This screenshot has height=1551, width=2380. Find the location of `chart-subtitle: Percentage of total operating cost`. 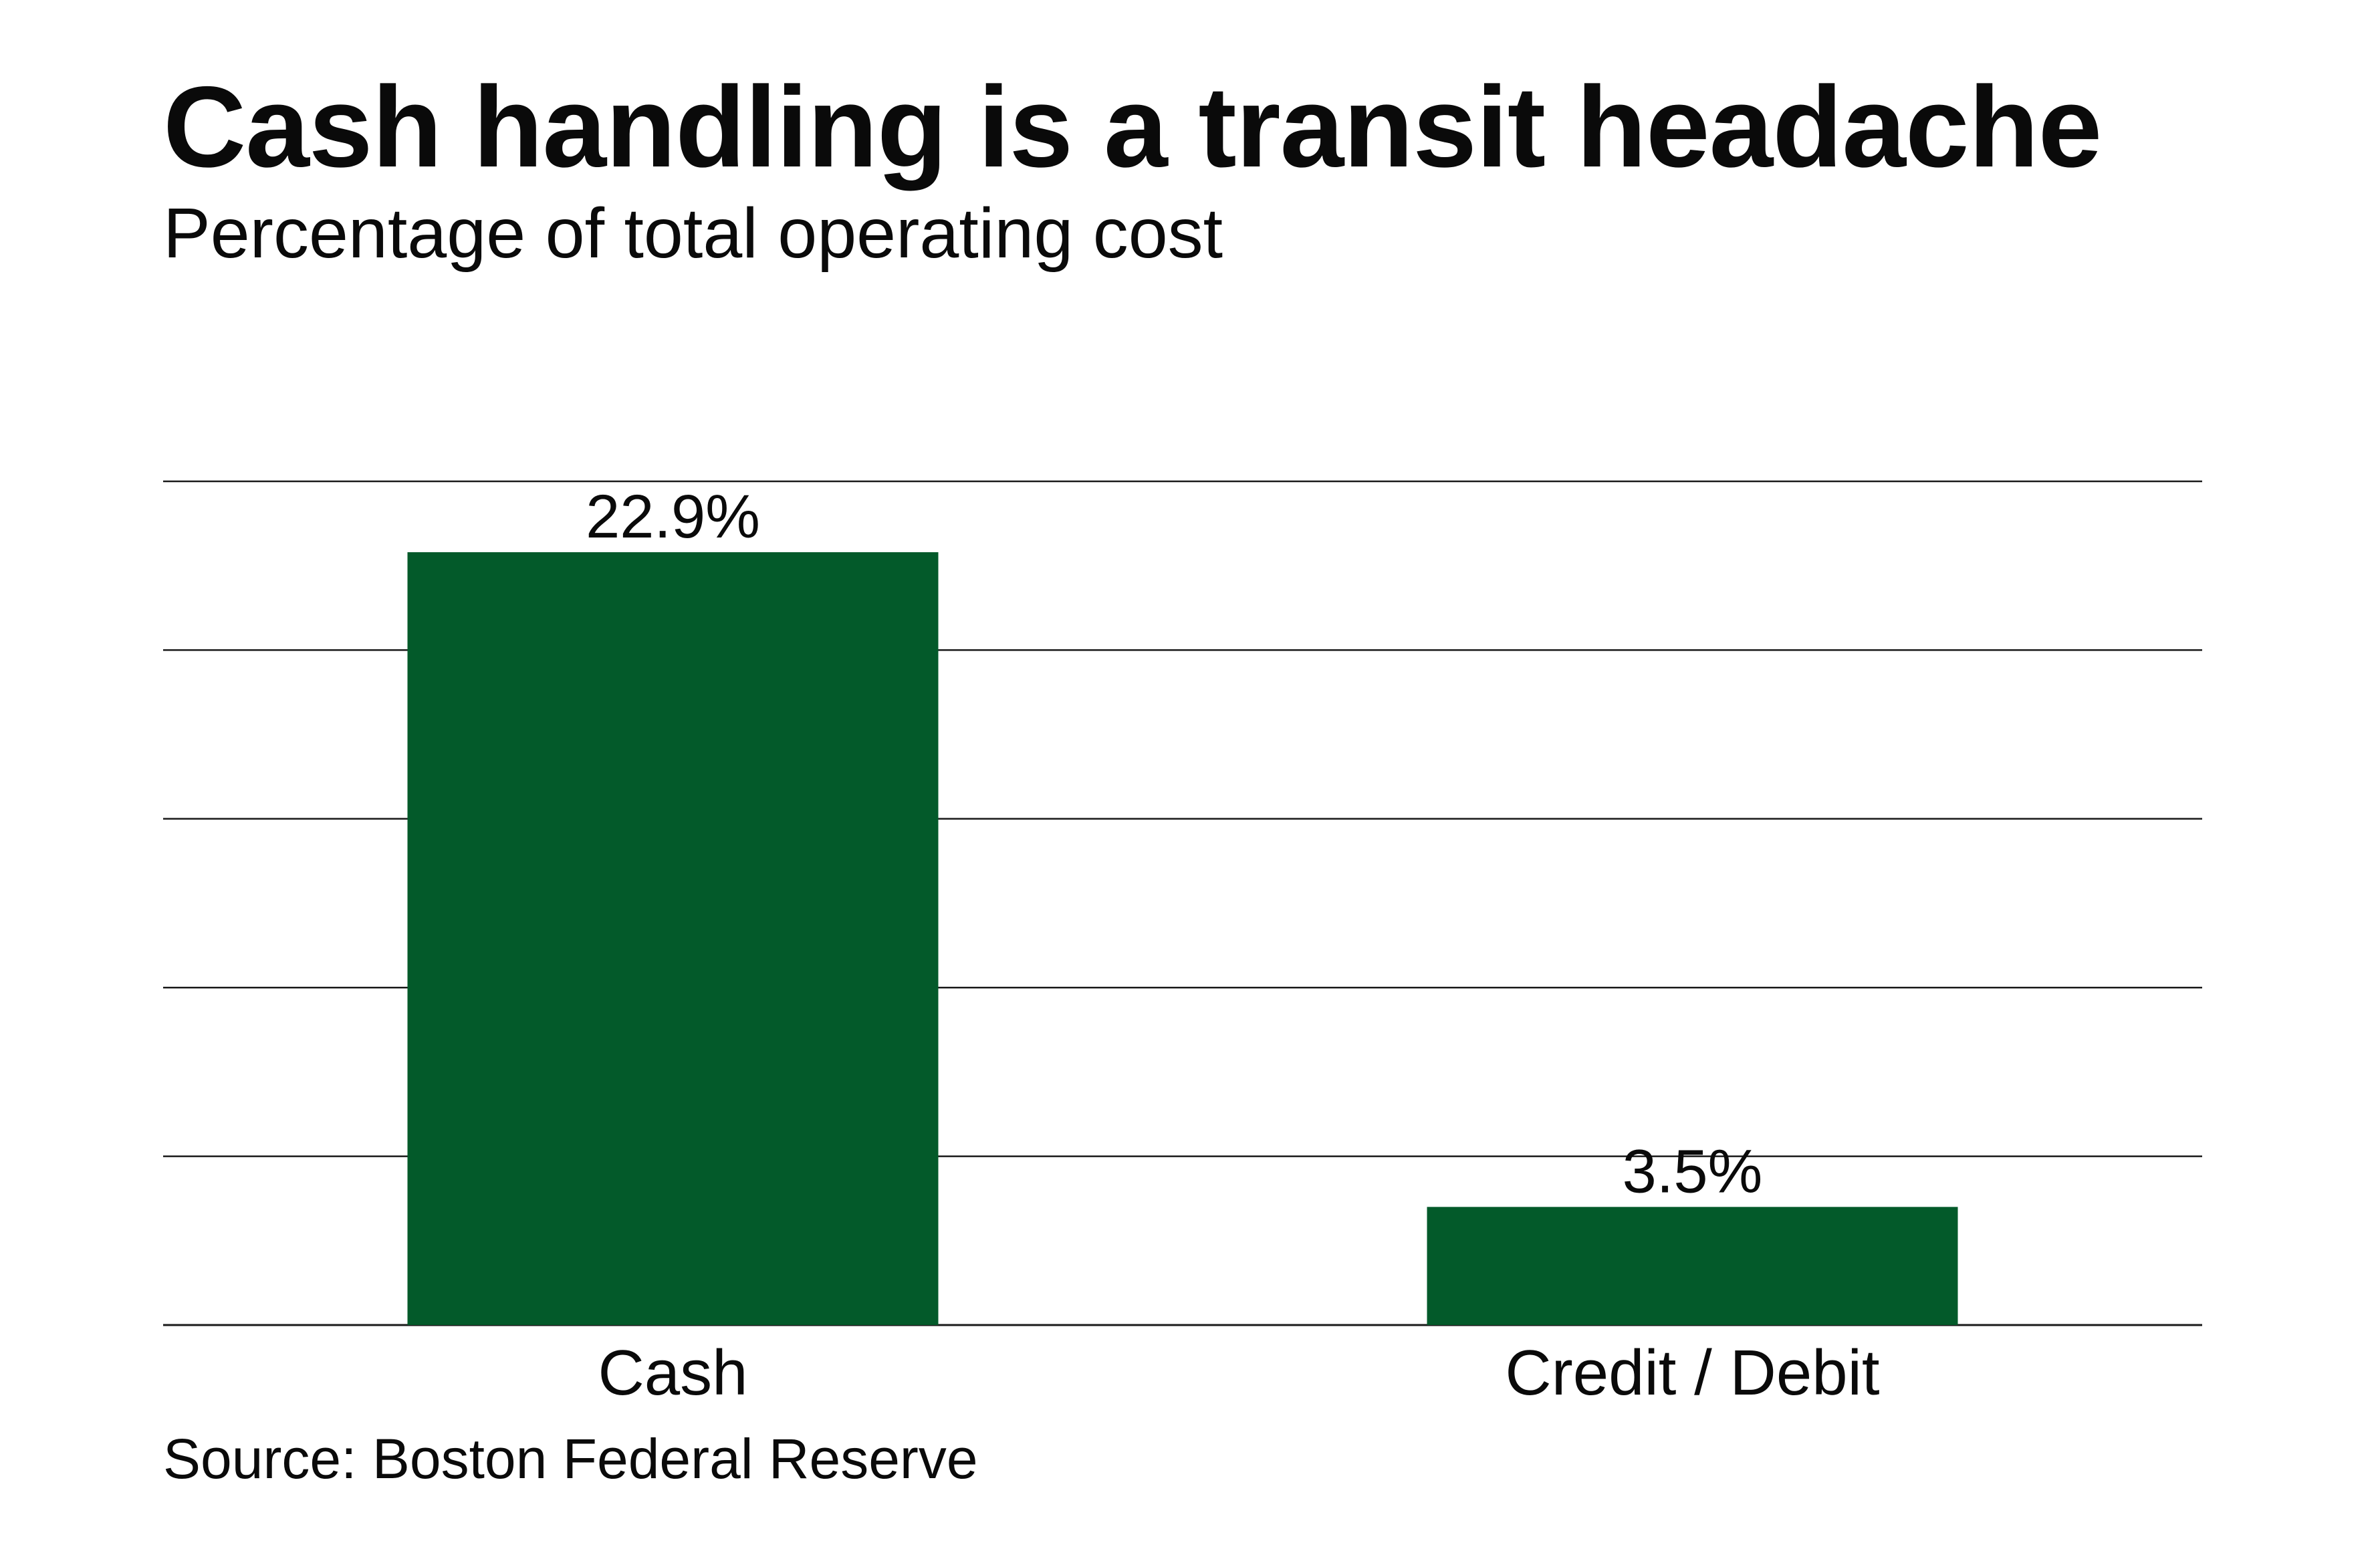

chart-subtitle: Percentage of total operating cost is located at coordinates (693, 233).